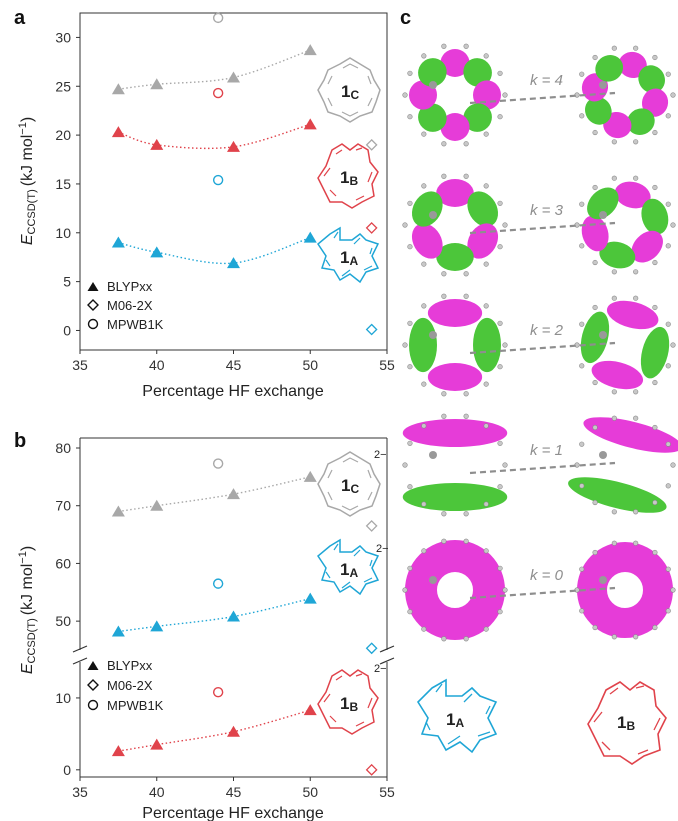 The image size is (678, 821). What do you see at coordinates (214, 494) in the screenshot?
I see `fit-line-1c` at bounding box center [214, 494].